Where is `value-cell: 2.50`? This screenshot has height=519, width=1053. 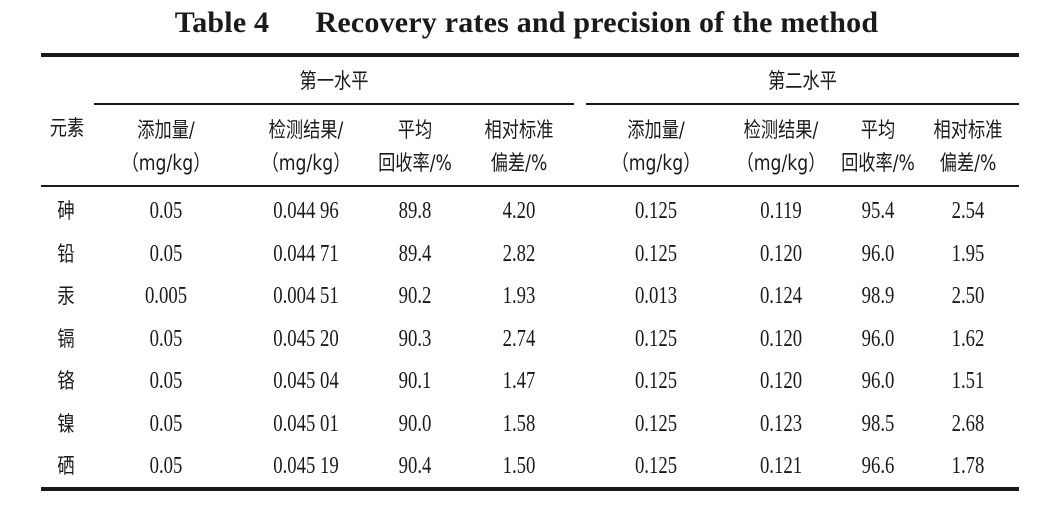
value-cell: 2.50 is located at coordinates (968, 296).